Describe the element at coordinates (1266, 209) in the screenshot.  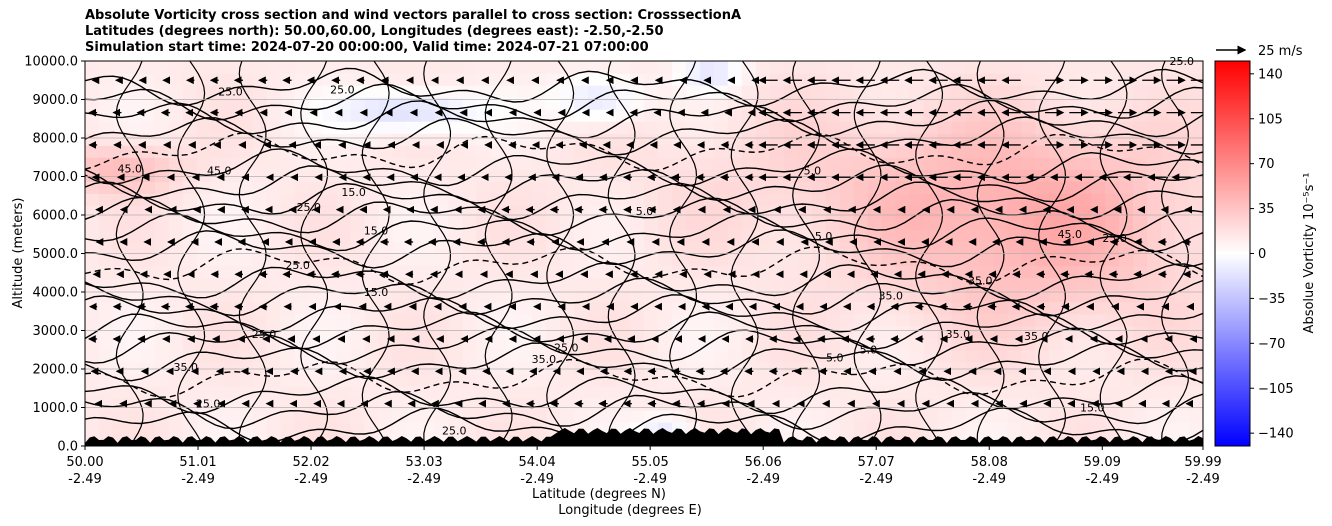
I see `colorbar-tick-label: 35` at that location.